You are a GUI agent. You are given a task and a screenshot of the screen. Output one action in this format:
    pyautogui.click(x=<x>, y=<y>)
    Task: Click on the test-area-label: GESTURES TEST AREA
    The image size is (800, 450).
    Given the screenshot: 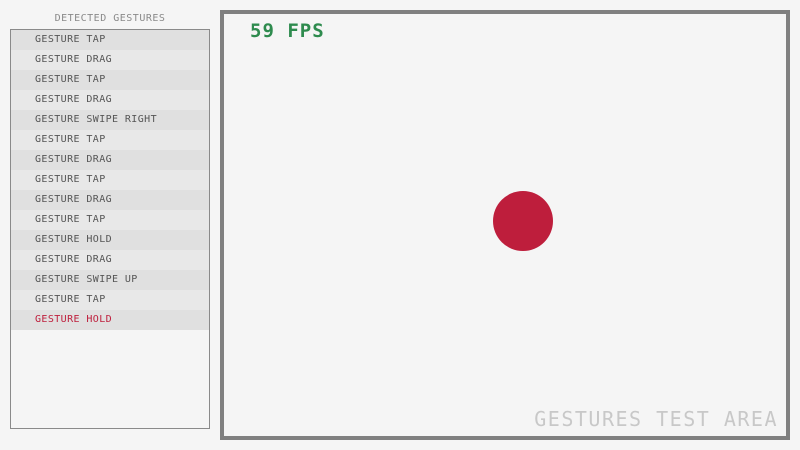 What is the action you would take?
    pyautogui.click(x=656, y=419)
    